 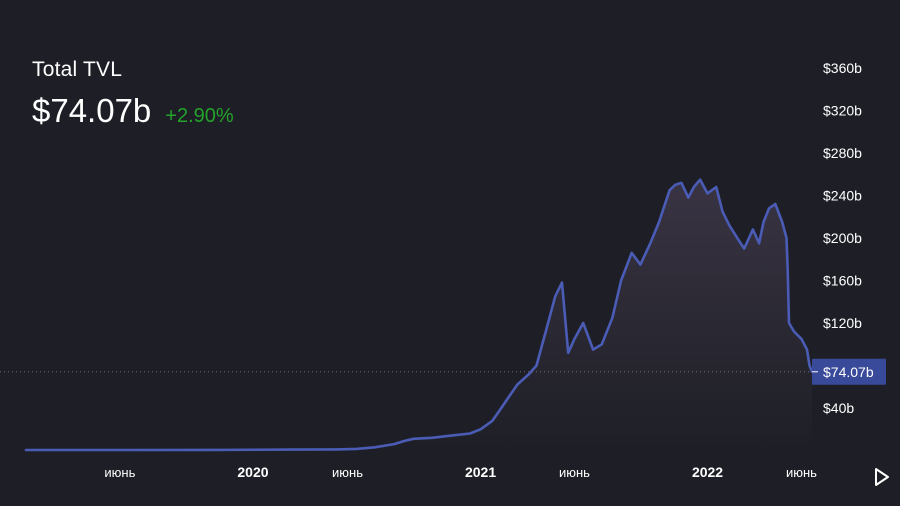 I want to click on last-value-label: $74.07b, so click(x=848, y=372).